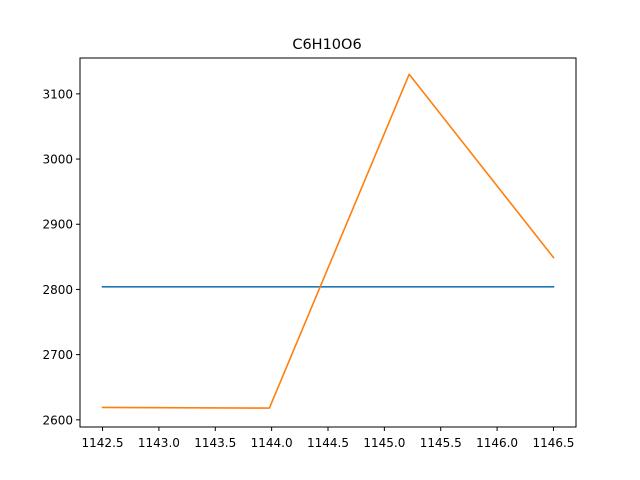  Describe the element at coordinates (57, 94) in the screenshot. I see `y-tick-label: 3100` at that location.